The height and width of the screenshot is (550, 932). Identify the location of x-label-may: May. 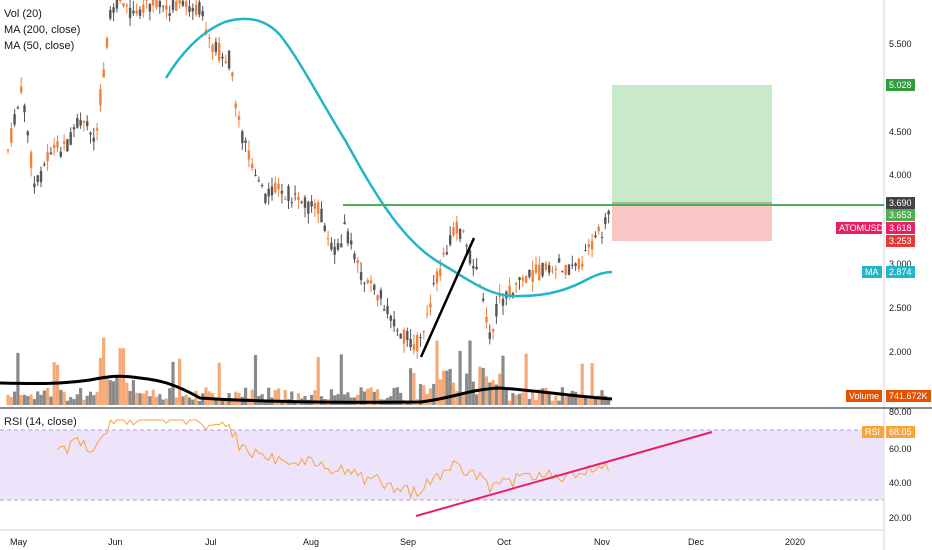
(19, 542).